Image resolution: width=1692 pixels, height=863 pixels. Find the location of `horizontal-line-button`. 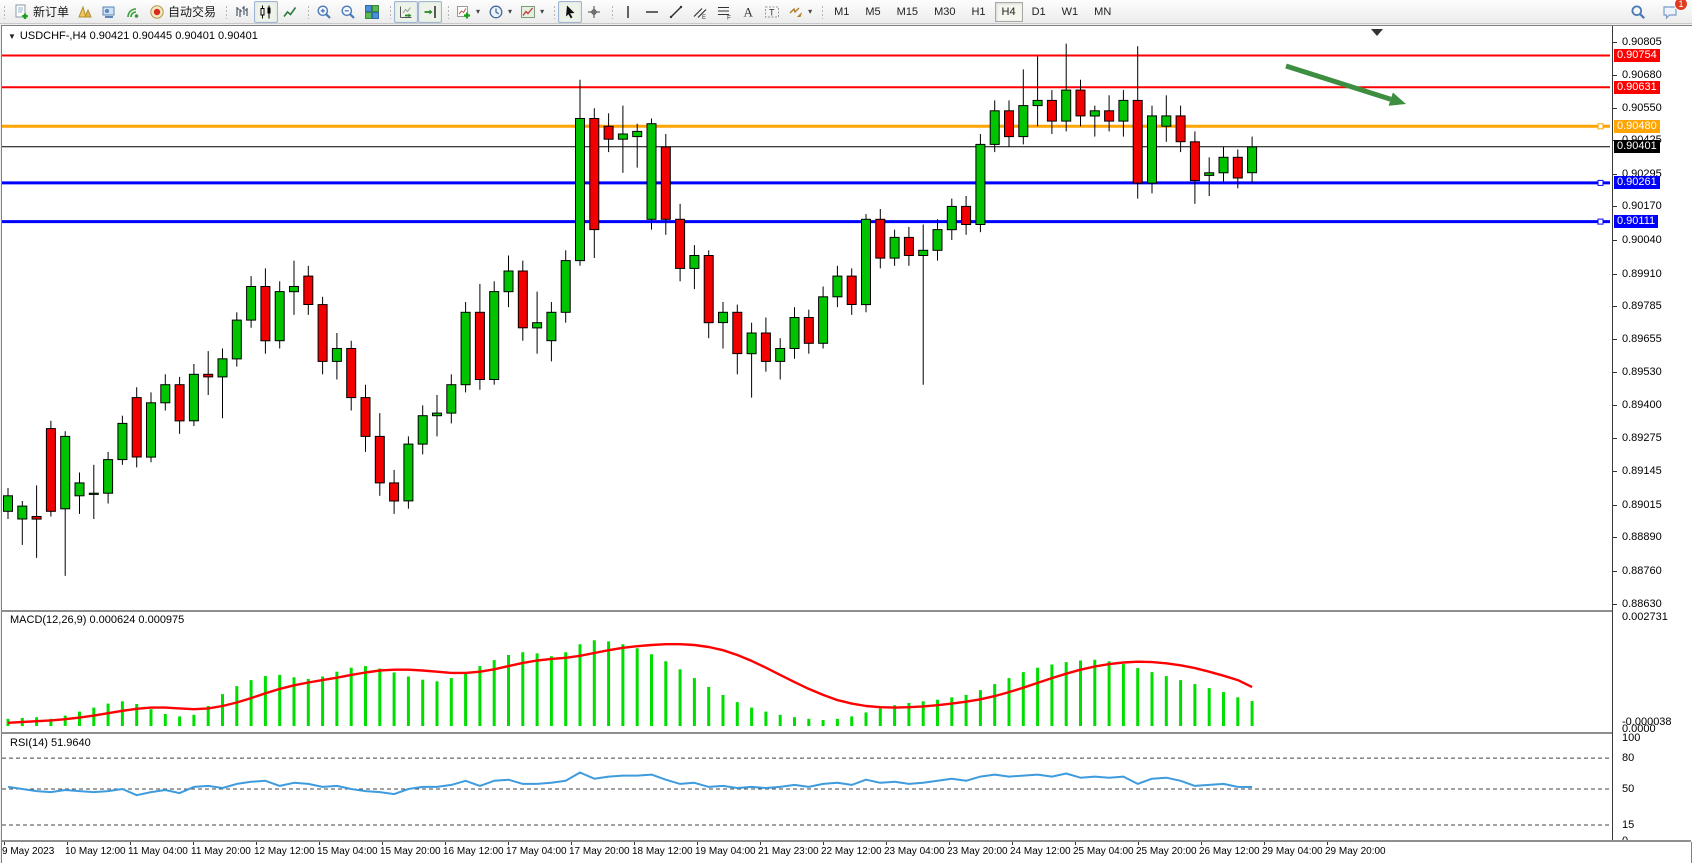

horizontal-line-button is located at coordinates (652, 12).